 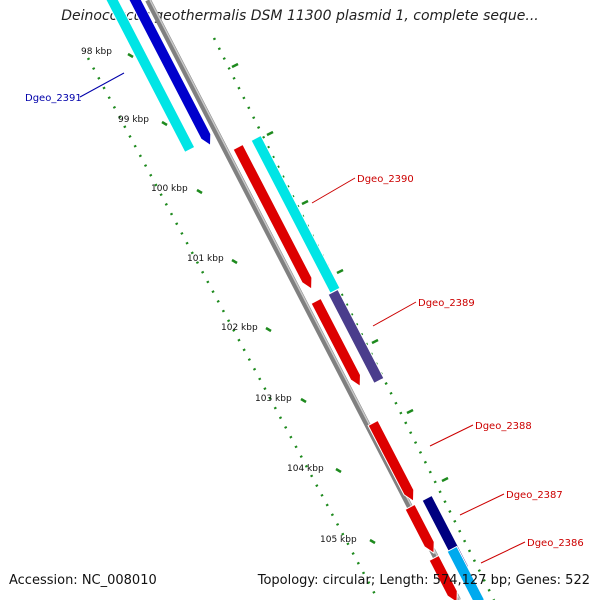 What do you see at coordinates (555, 543) in the screenshot?
I see `gene-label-dgeo-2386: Dgeo_2386` at bounding box center [555, 543].